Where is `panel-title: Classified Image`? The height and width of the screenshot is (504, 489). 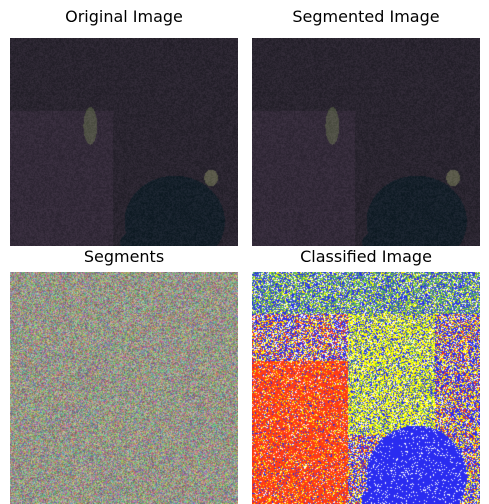
panel-title: Classified Image is located at coordinates (366, 256).